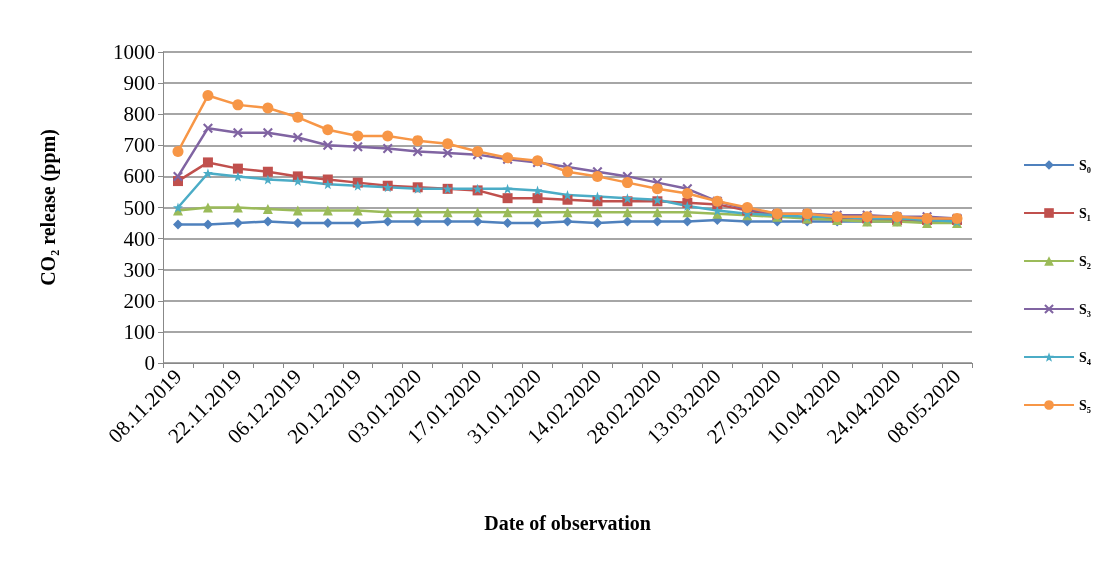 The width and height of the screenshot is (1116, 570). Describe the element at coordinates (1085, 261) in the screenshot. I see `legend-label: S₂` at that location.